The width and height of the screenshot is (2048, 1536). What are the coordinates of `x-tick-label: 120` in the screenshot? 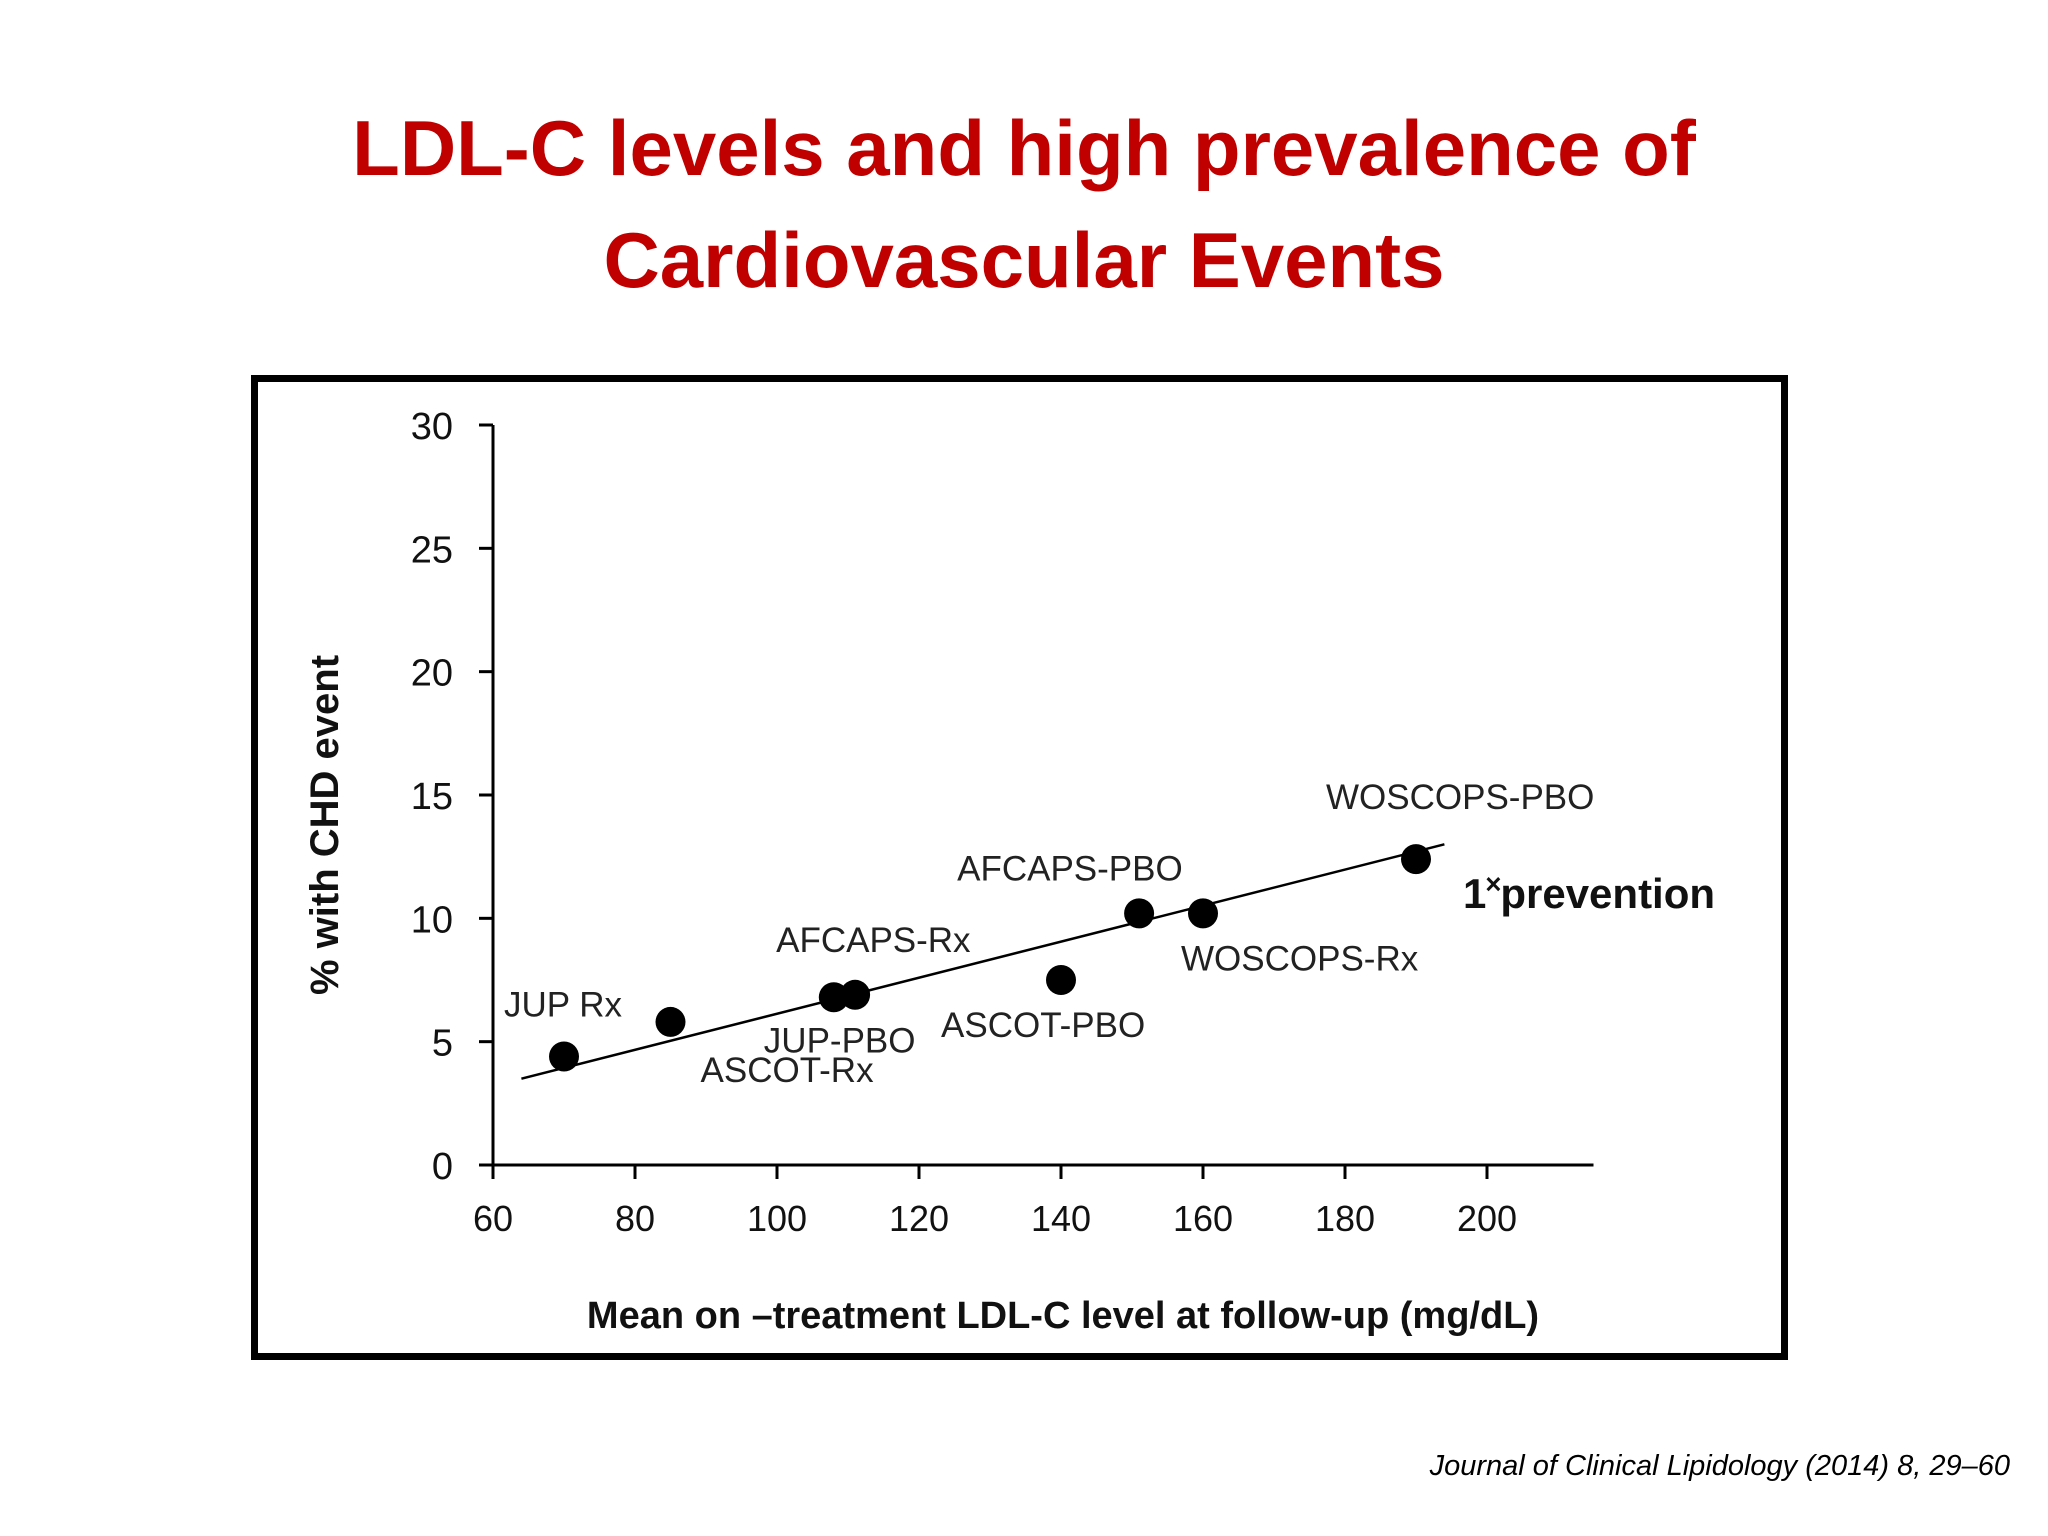 It's located at (919, 1218).